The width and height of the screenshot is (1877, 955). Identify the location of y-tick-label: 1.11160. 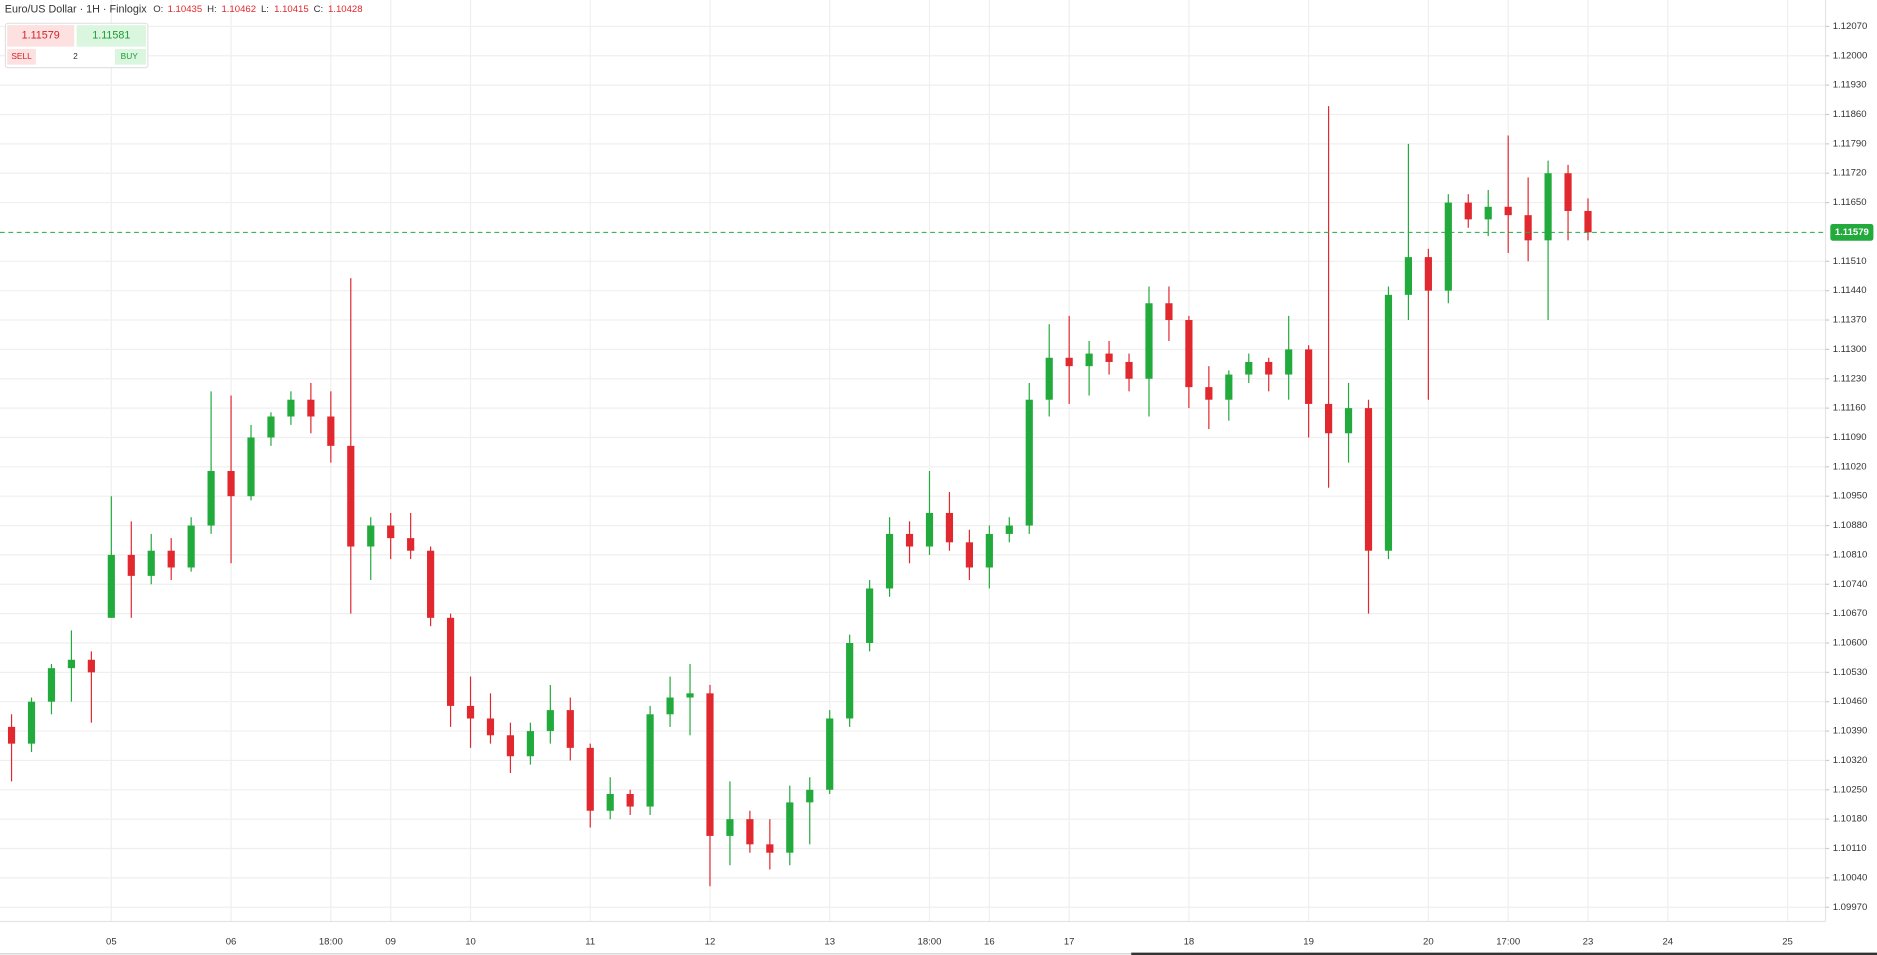
(1849, 408).